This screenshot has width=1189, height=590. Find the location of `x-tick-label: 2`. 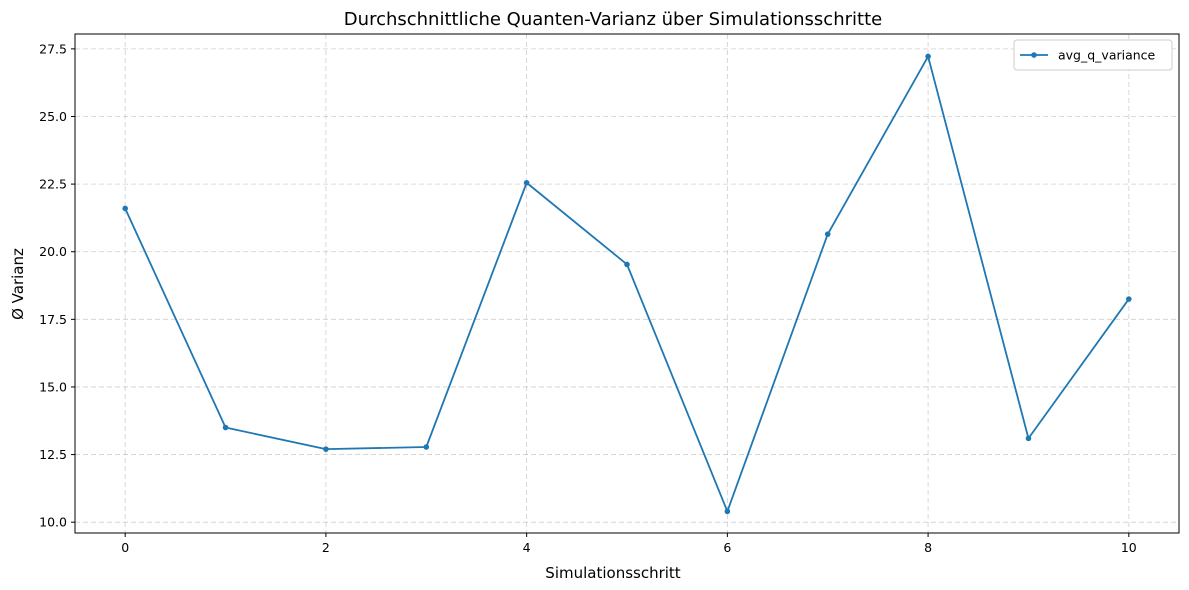

x-tick-label: 2 is located at coordinates (326, 547).